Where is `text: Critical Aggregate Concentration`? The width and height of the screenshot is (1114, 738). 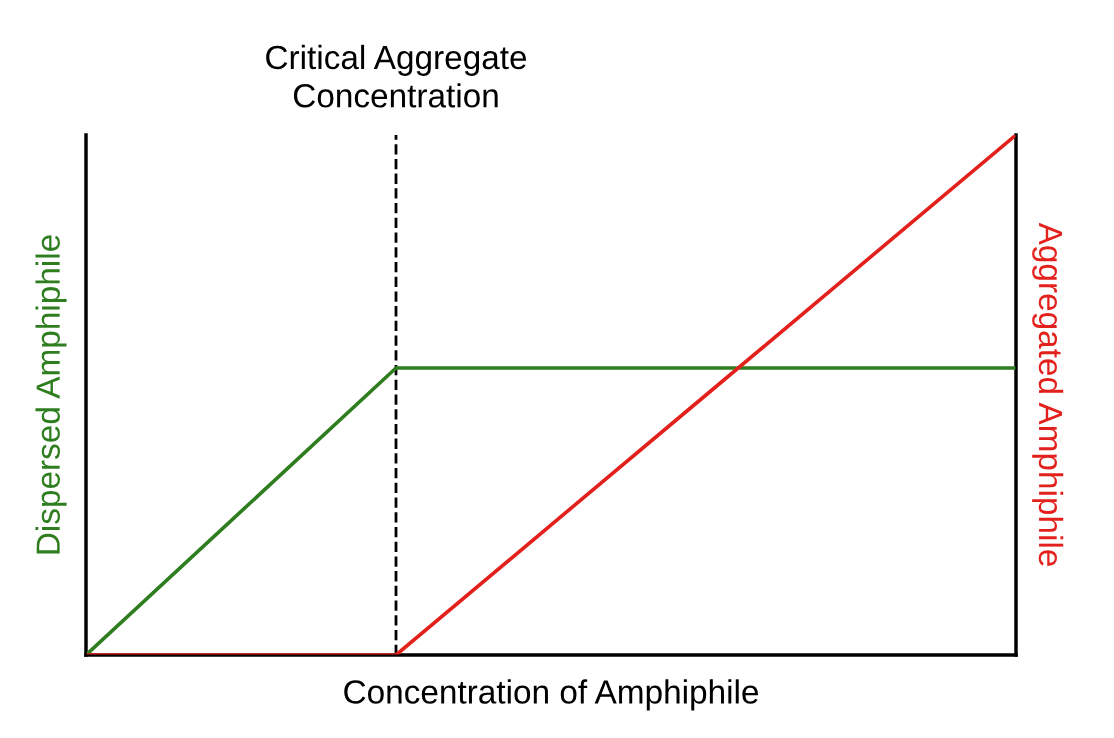
text: Critical Aggregate Concentration is located at coordinates (396, 76).